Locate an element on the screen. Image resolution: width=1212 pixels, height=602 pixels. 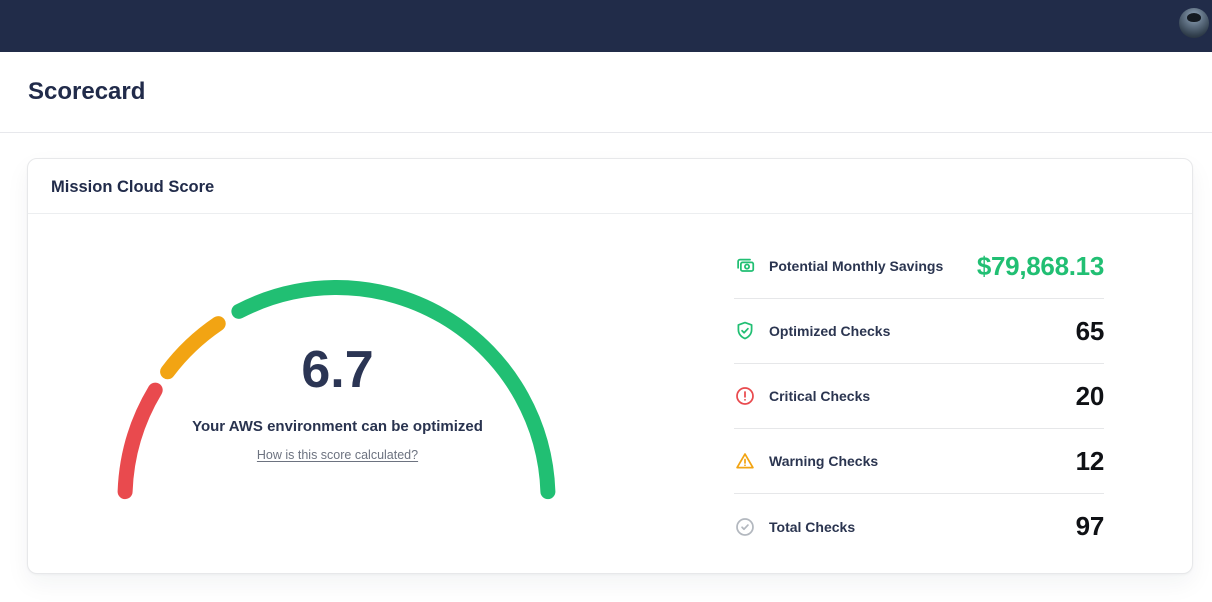
card-header: Mission Cloud Score is located at coordinates (610, 186).